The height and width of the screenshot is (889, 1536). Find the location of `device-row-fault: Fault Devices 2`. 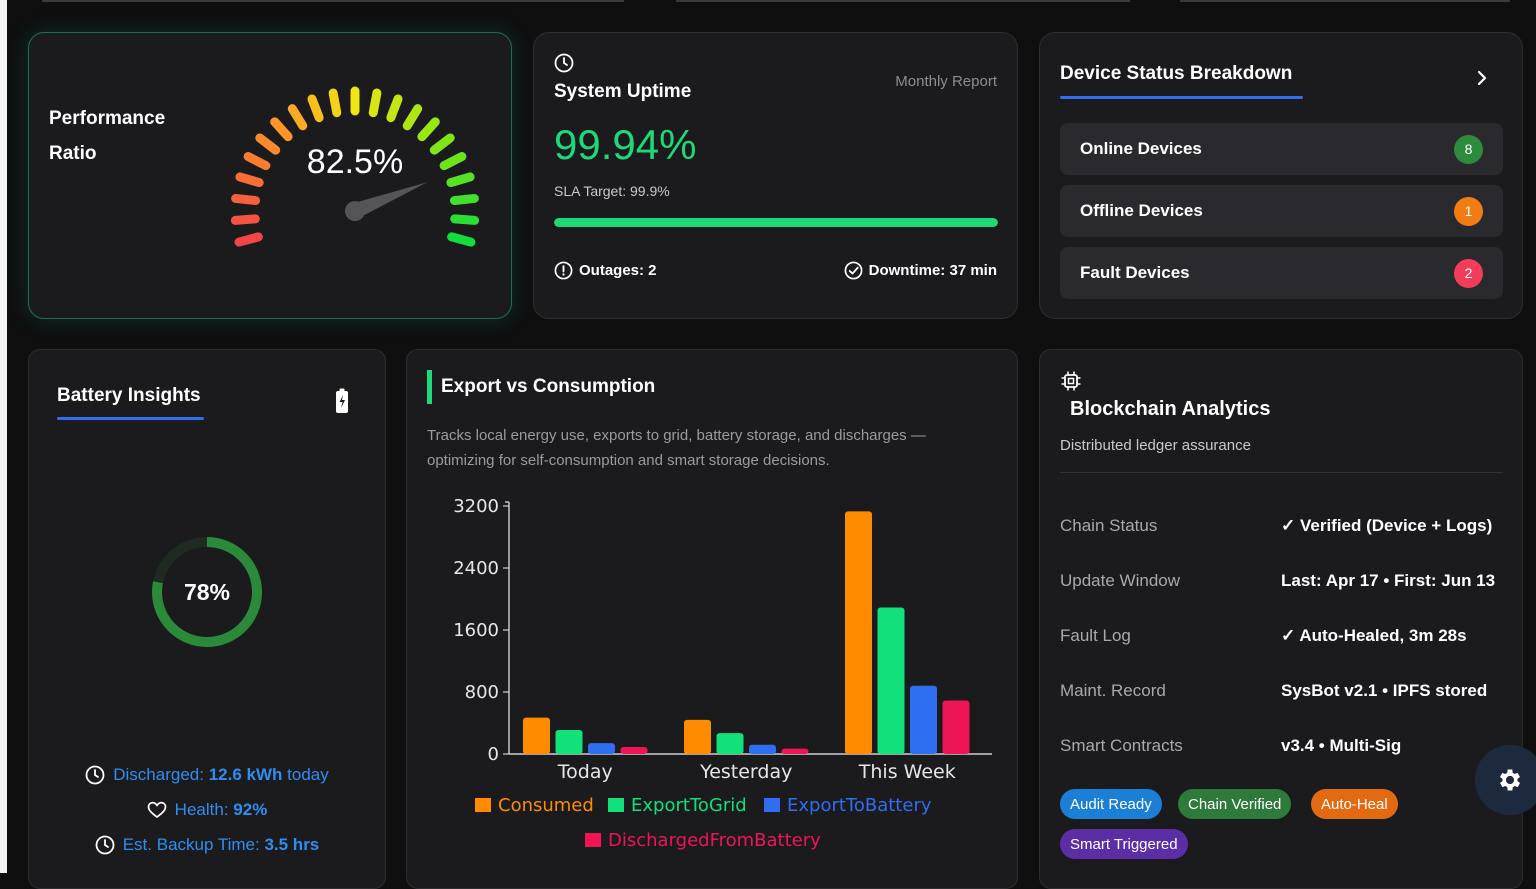

device-row-fault: Fault Devices 2 is located at coordinates (1281, 273).